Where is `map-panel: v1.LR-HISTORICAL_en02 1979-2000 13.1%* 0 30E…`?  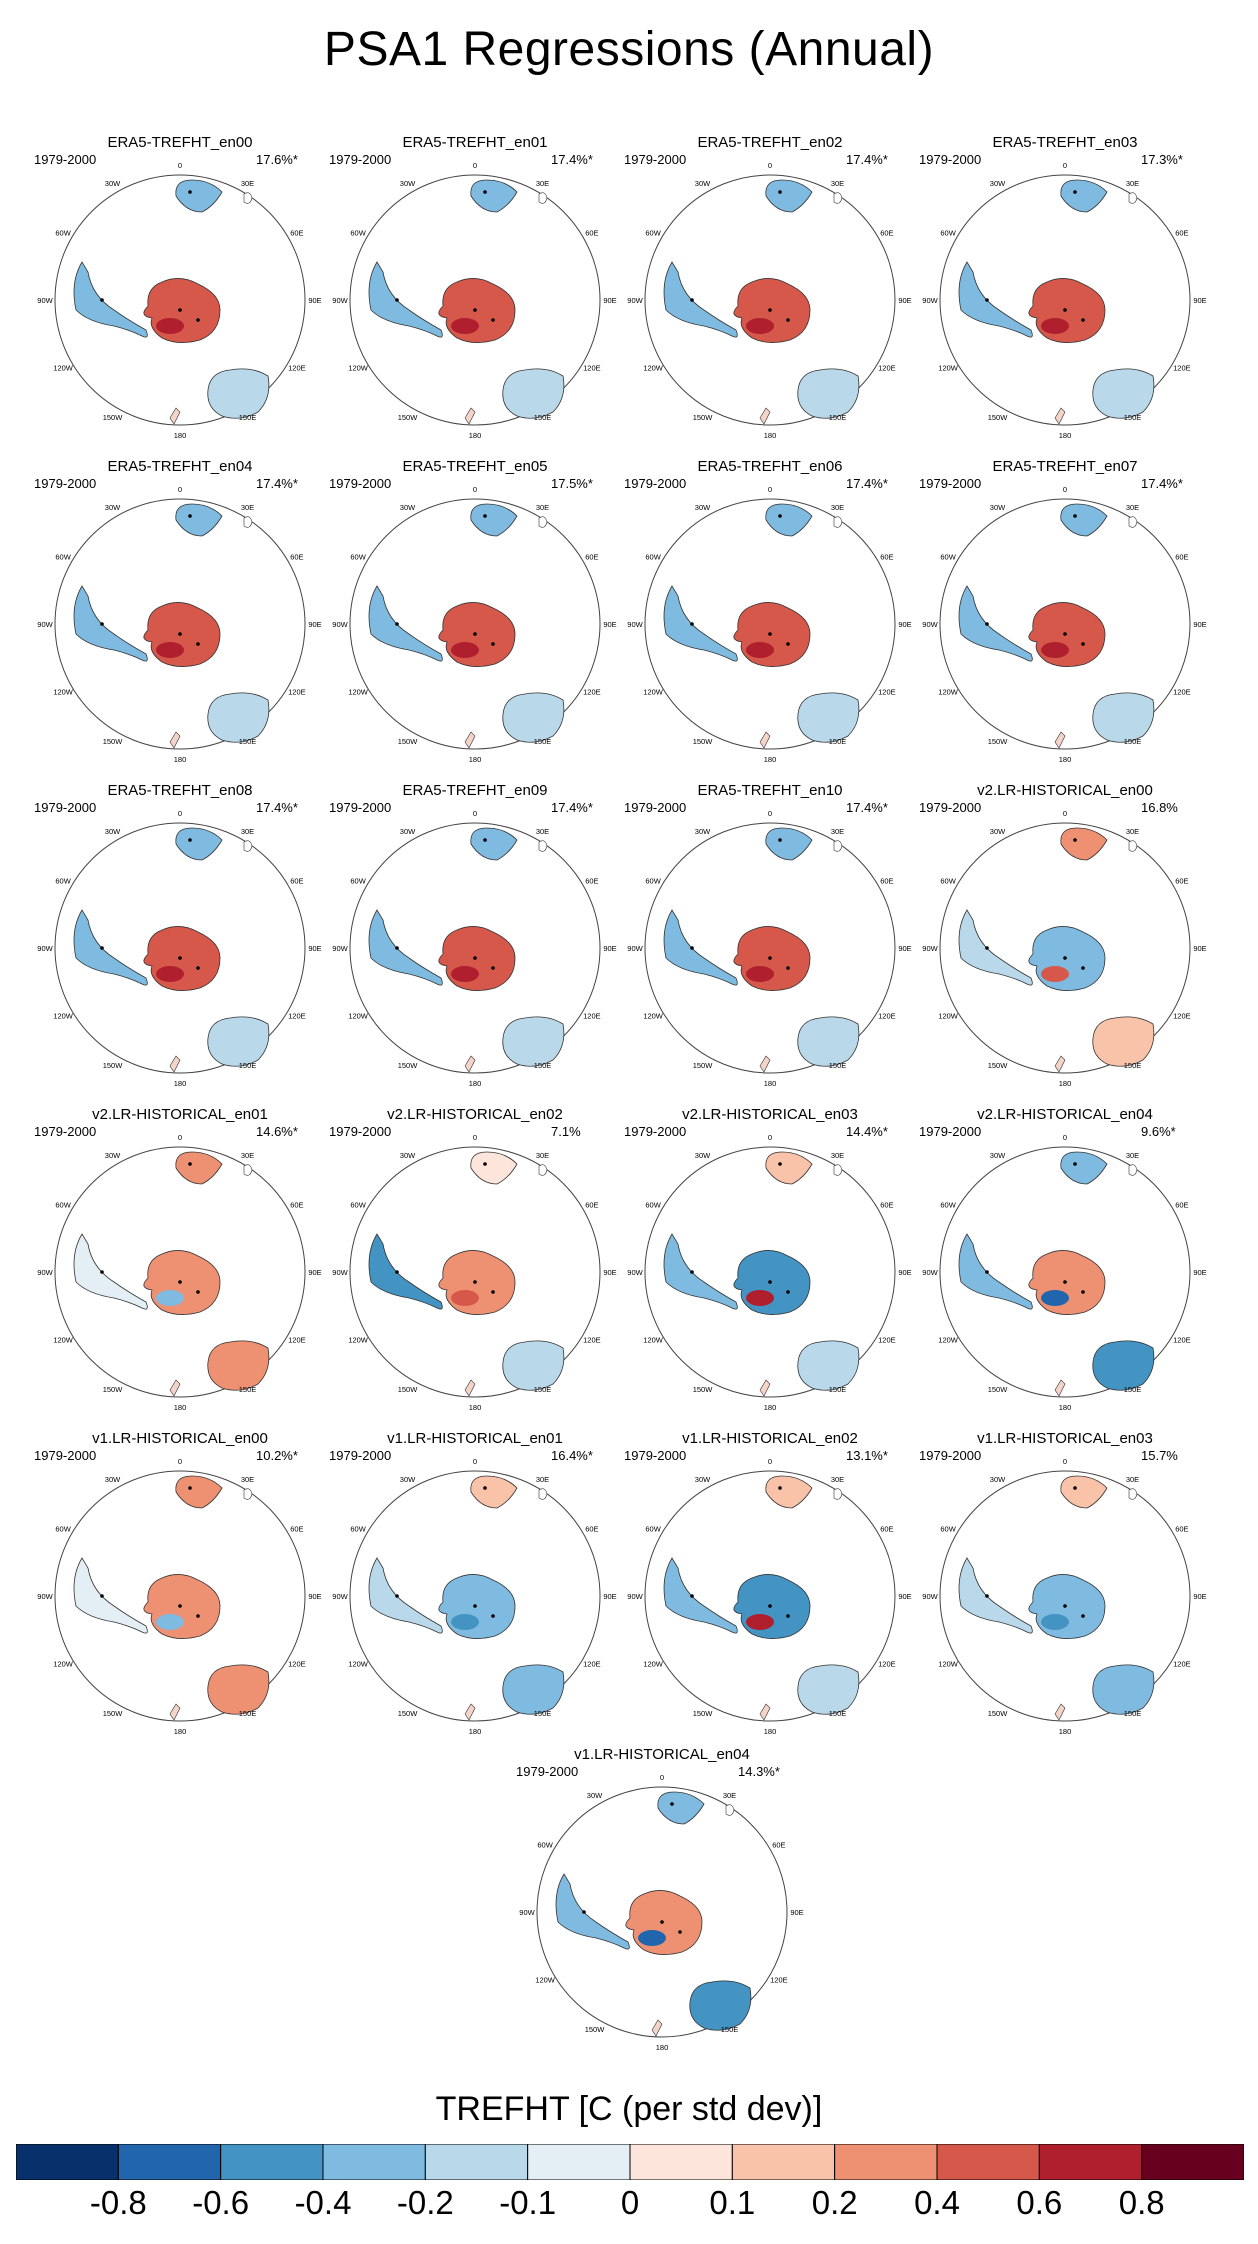 map-panel: v1.LR-HISTORICAL_en02 1979-2000 13.1%* 0 30E… is located at coordinates (770, 1584).